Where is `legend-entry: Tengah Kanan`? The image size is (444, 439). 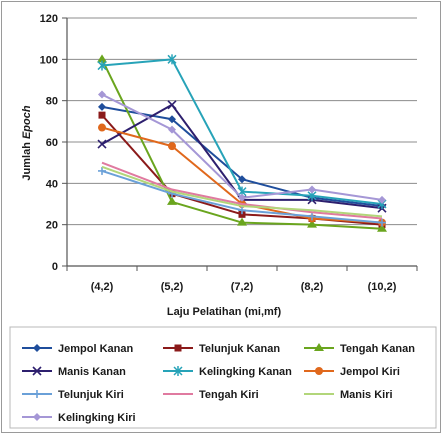 legend-entry: Tengah Kanan is located at coordinates (359, 349).